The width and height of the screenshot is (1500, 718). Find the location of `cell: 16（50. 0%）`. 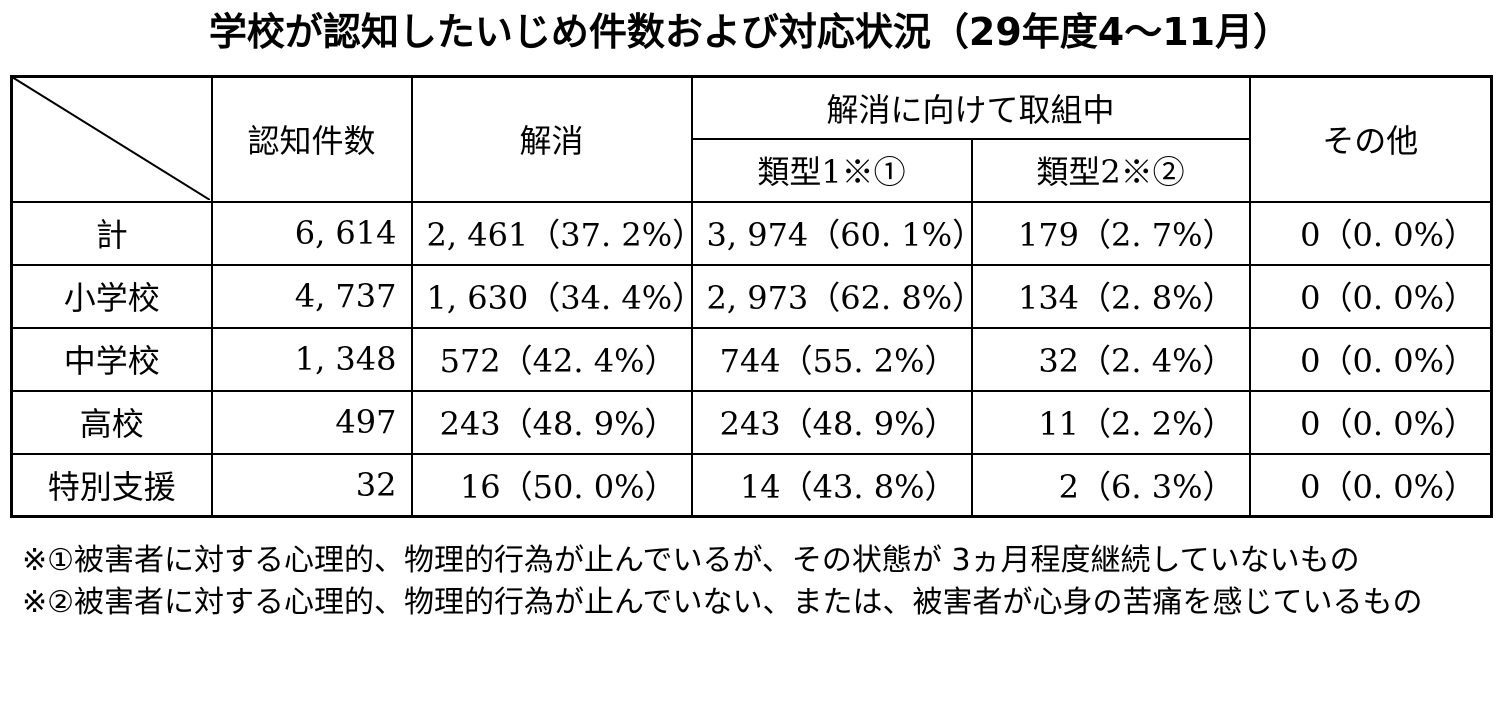

cell: 16（50. 0%） is located at coordinates (551, 485).